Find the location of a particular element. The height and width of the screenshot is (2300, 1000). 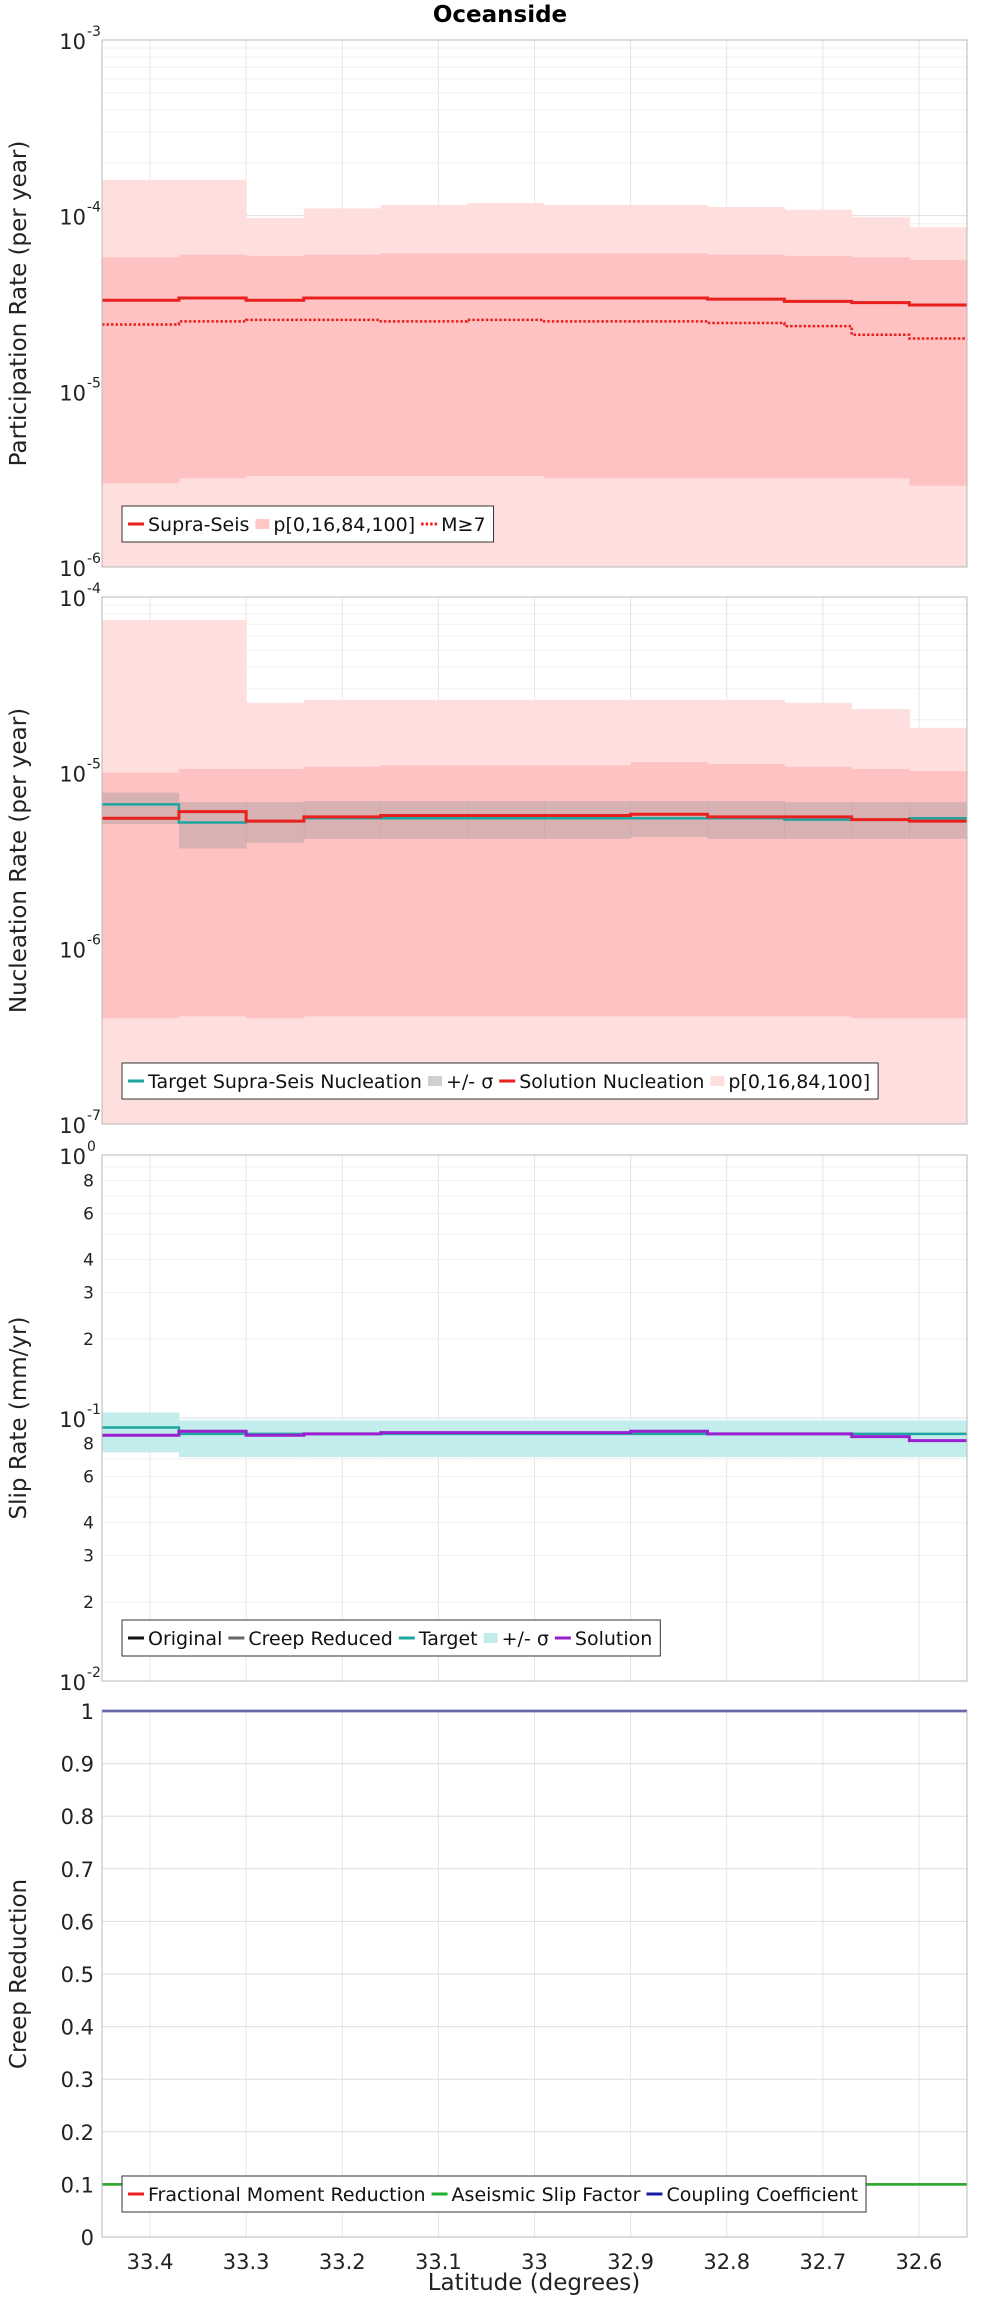

x-tick-label: 33.1 is located at coordinates (438, 2262).